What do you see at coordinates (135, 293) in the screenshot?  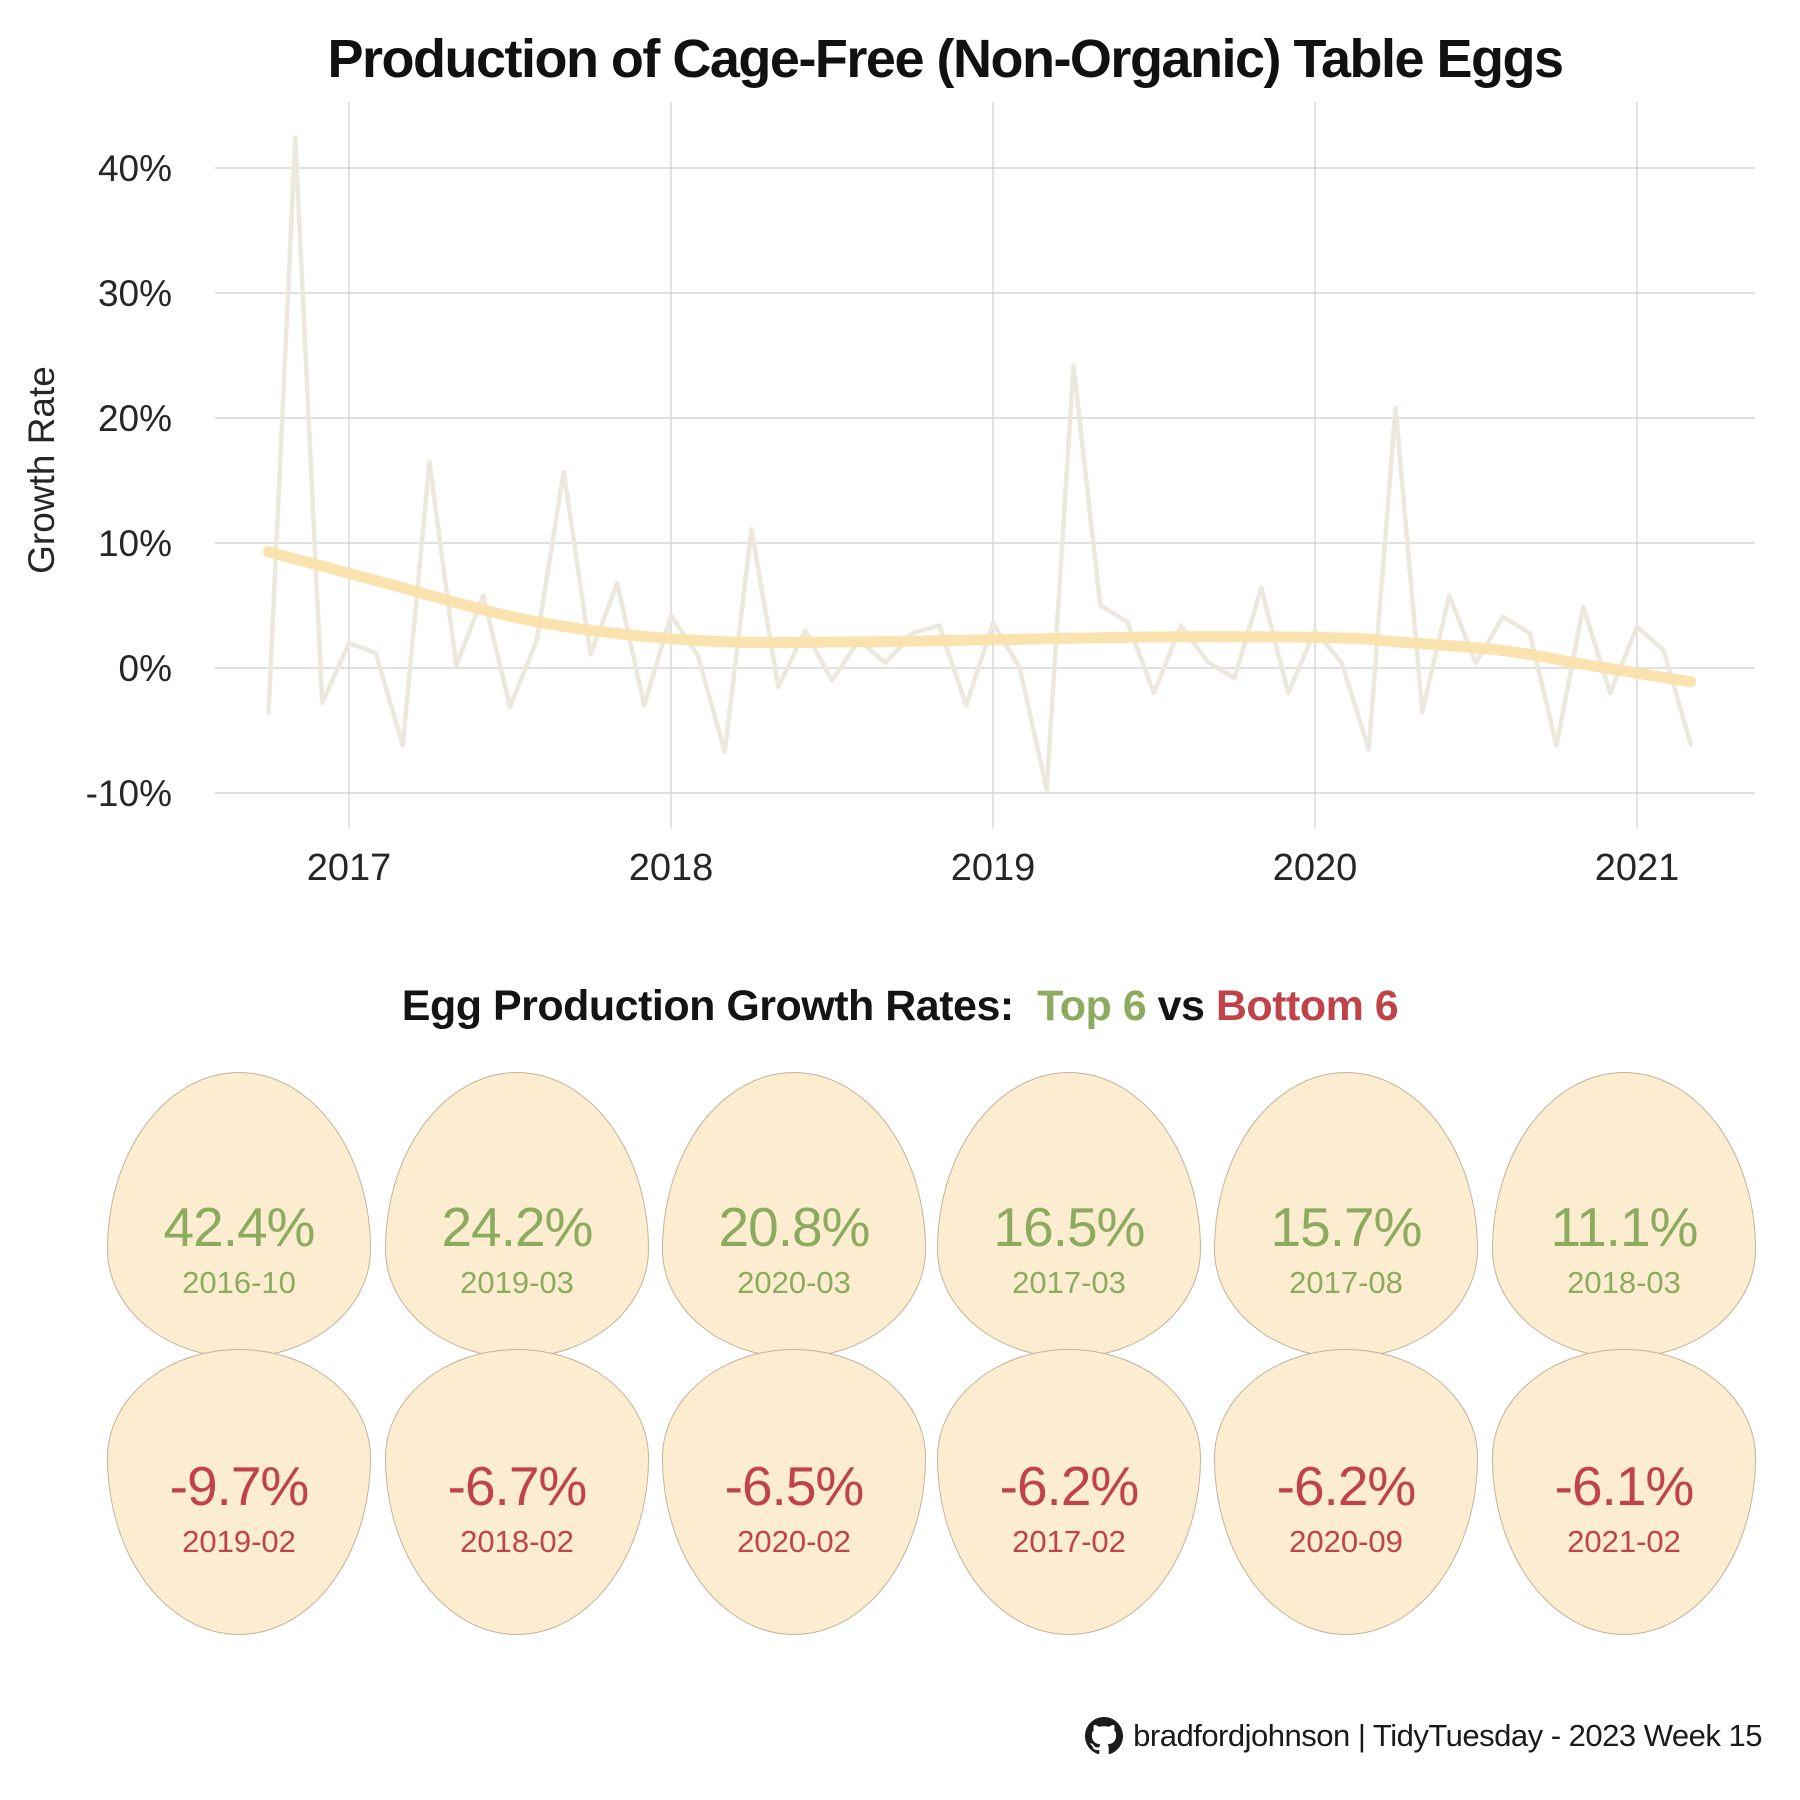 I see `y-tick-30%: 30%` at bounding box center [135, 293].